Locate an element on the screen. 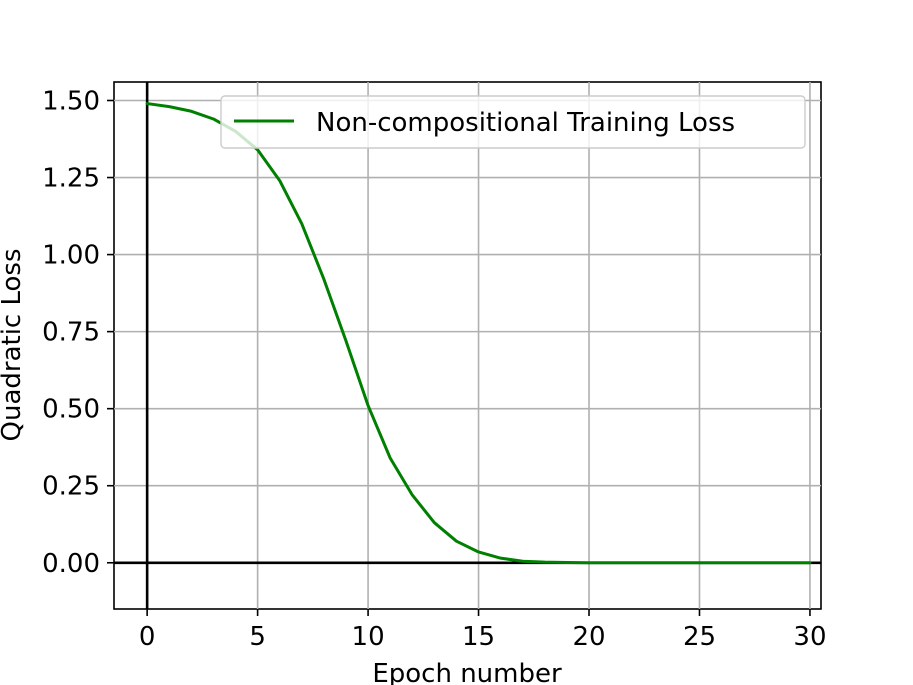 The height and width of the screenshot is (685, 913). y-axis-ticks: 0.00 0.25 0.50 0.75 1.00 1.25 1.50 is located at coordinates (78, 332).